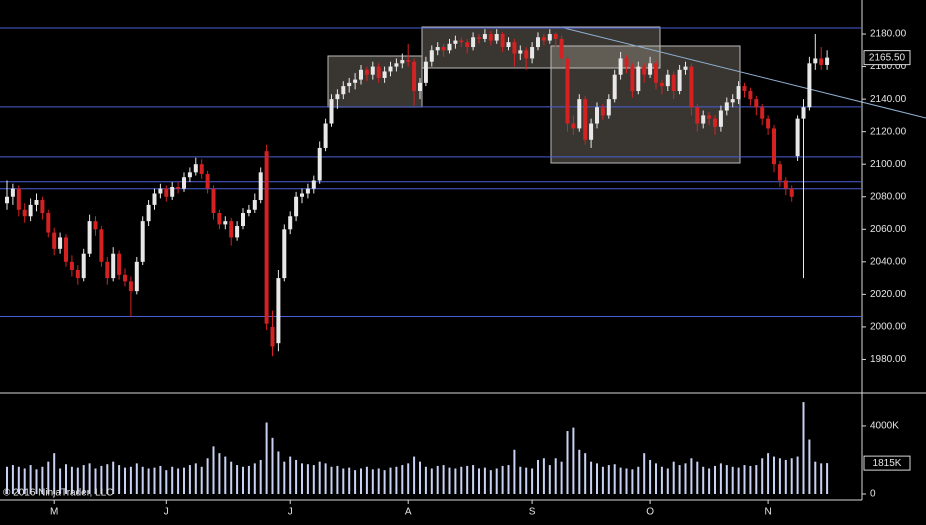  Describe the element at coordinates (650, 512) in the screenshot. I see `x-tick-label: O` at that location.